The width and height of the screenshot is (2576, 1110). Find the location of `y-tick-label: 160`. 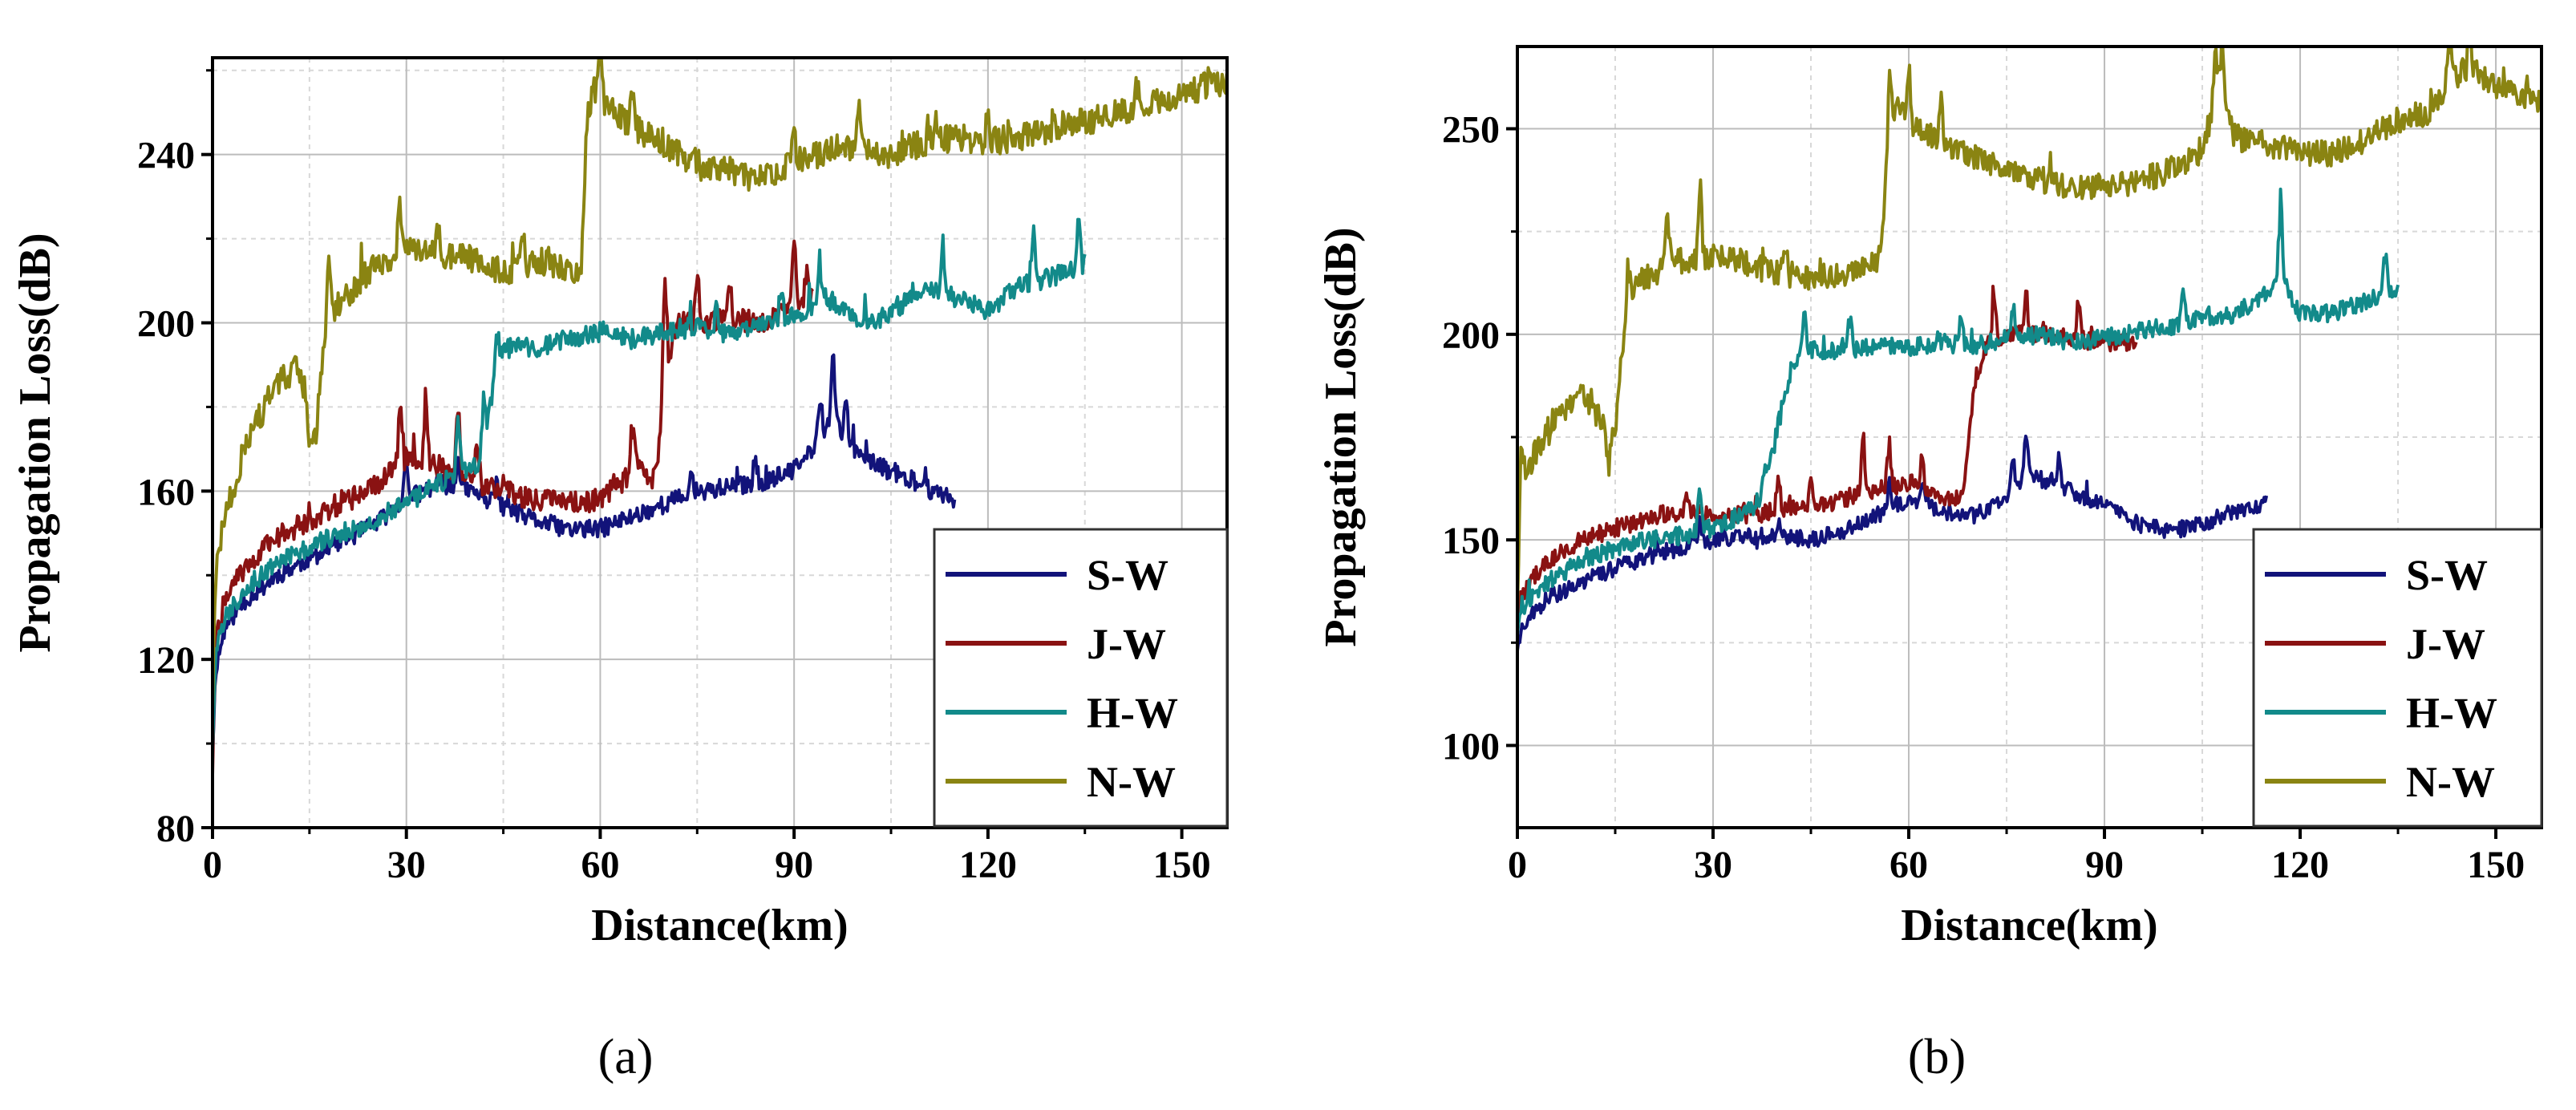

y-tick-label: 160 is located at coordinates (166, 492).